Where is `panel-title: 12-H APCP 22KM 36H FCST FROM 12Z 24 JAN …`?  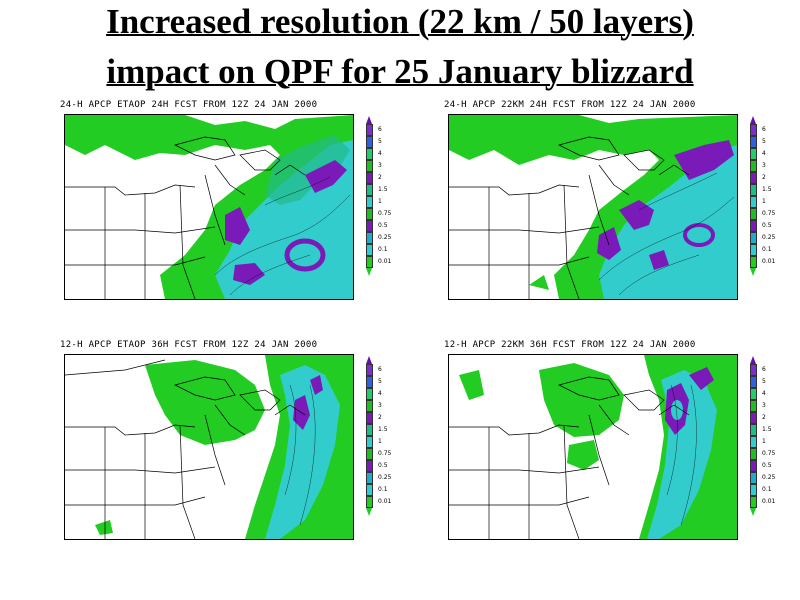
panel-title: 12-H APCP 22KM 36H FCST FROM 12Z 24 JAN … is located at coordinates (570, 345).